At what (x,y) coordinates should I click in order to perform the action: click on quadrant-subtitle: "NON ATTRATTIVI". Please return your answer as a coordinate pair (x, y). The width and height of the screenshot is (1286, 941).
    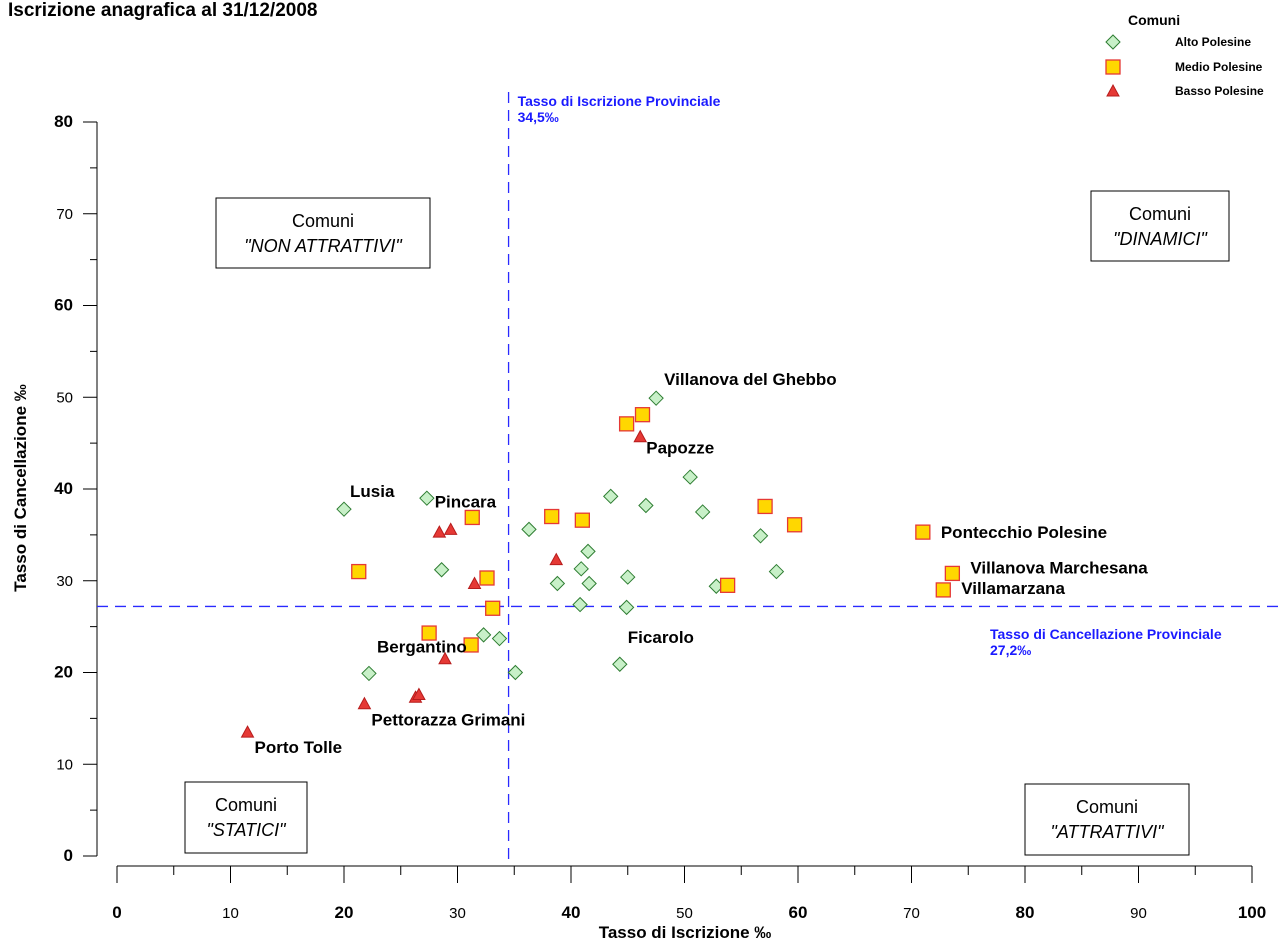
    Looking at the image, I should click on (323, 246).